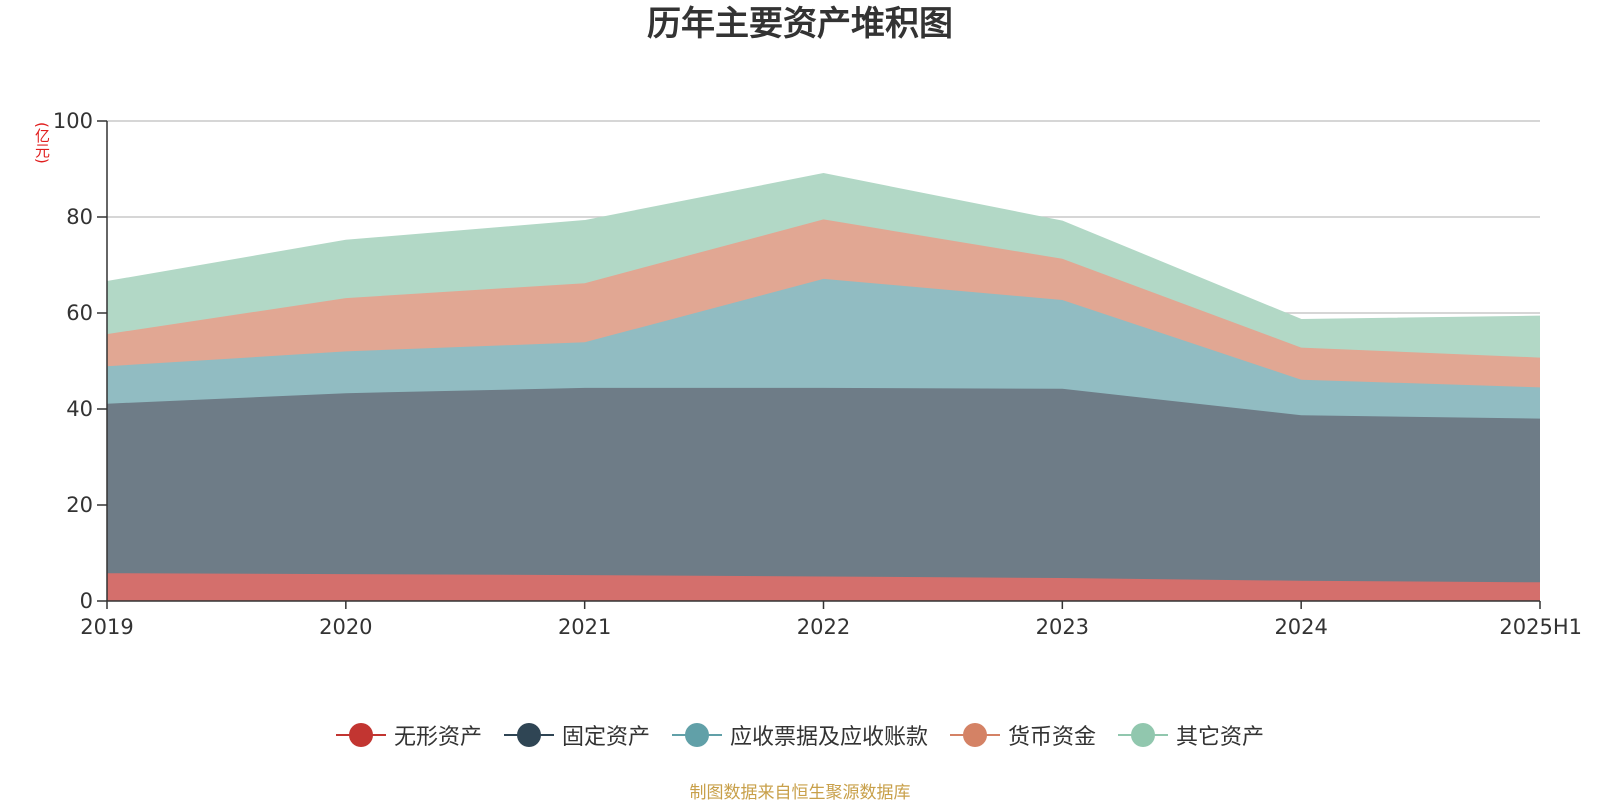  I want to click on legend-item-2: 应收票据及应收账款, so click(799, 735).